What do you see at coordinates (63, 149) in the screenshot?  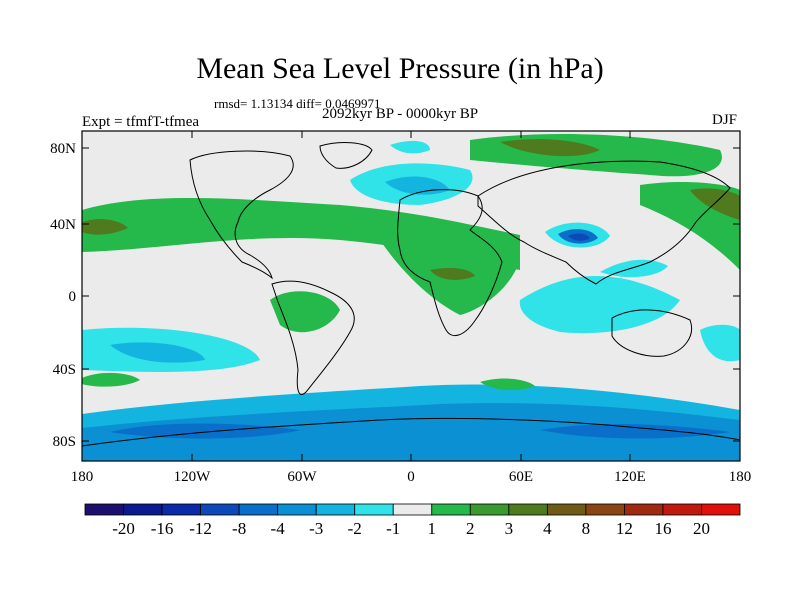 I see `lat-label: 80N` at bounding box center [63, 149].